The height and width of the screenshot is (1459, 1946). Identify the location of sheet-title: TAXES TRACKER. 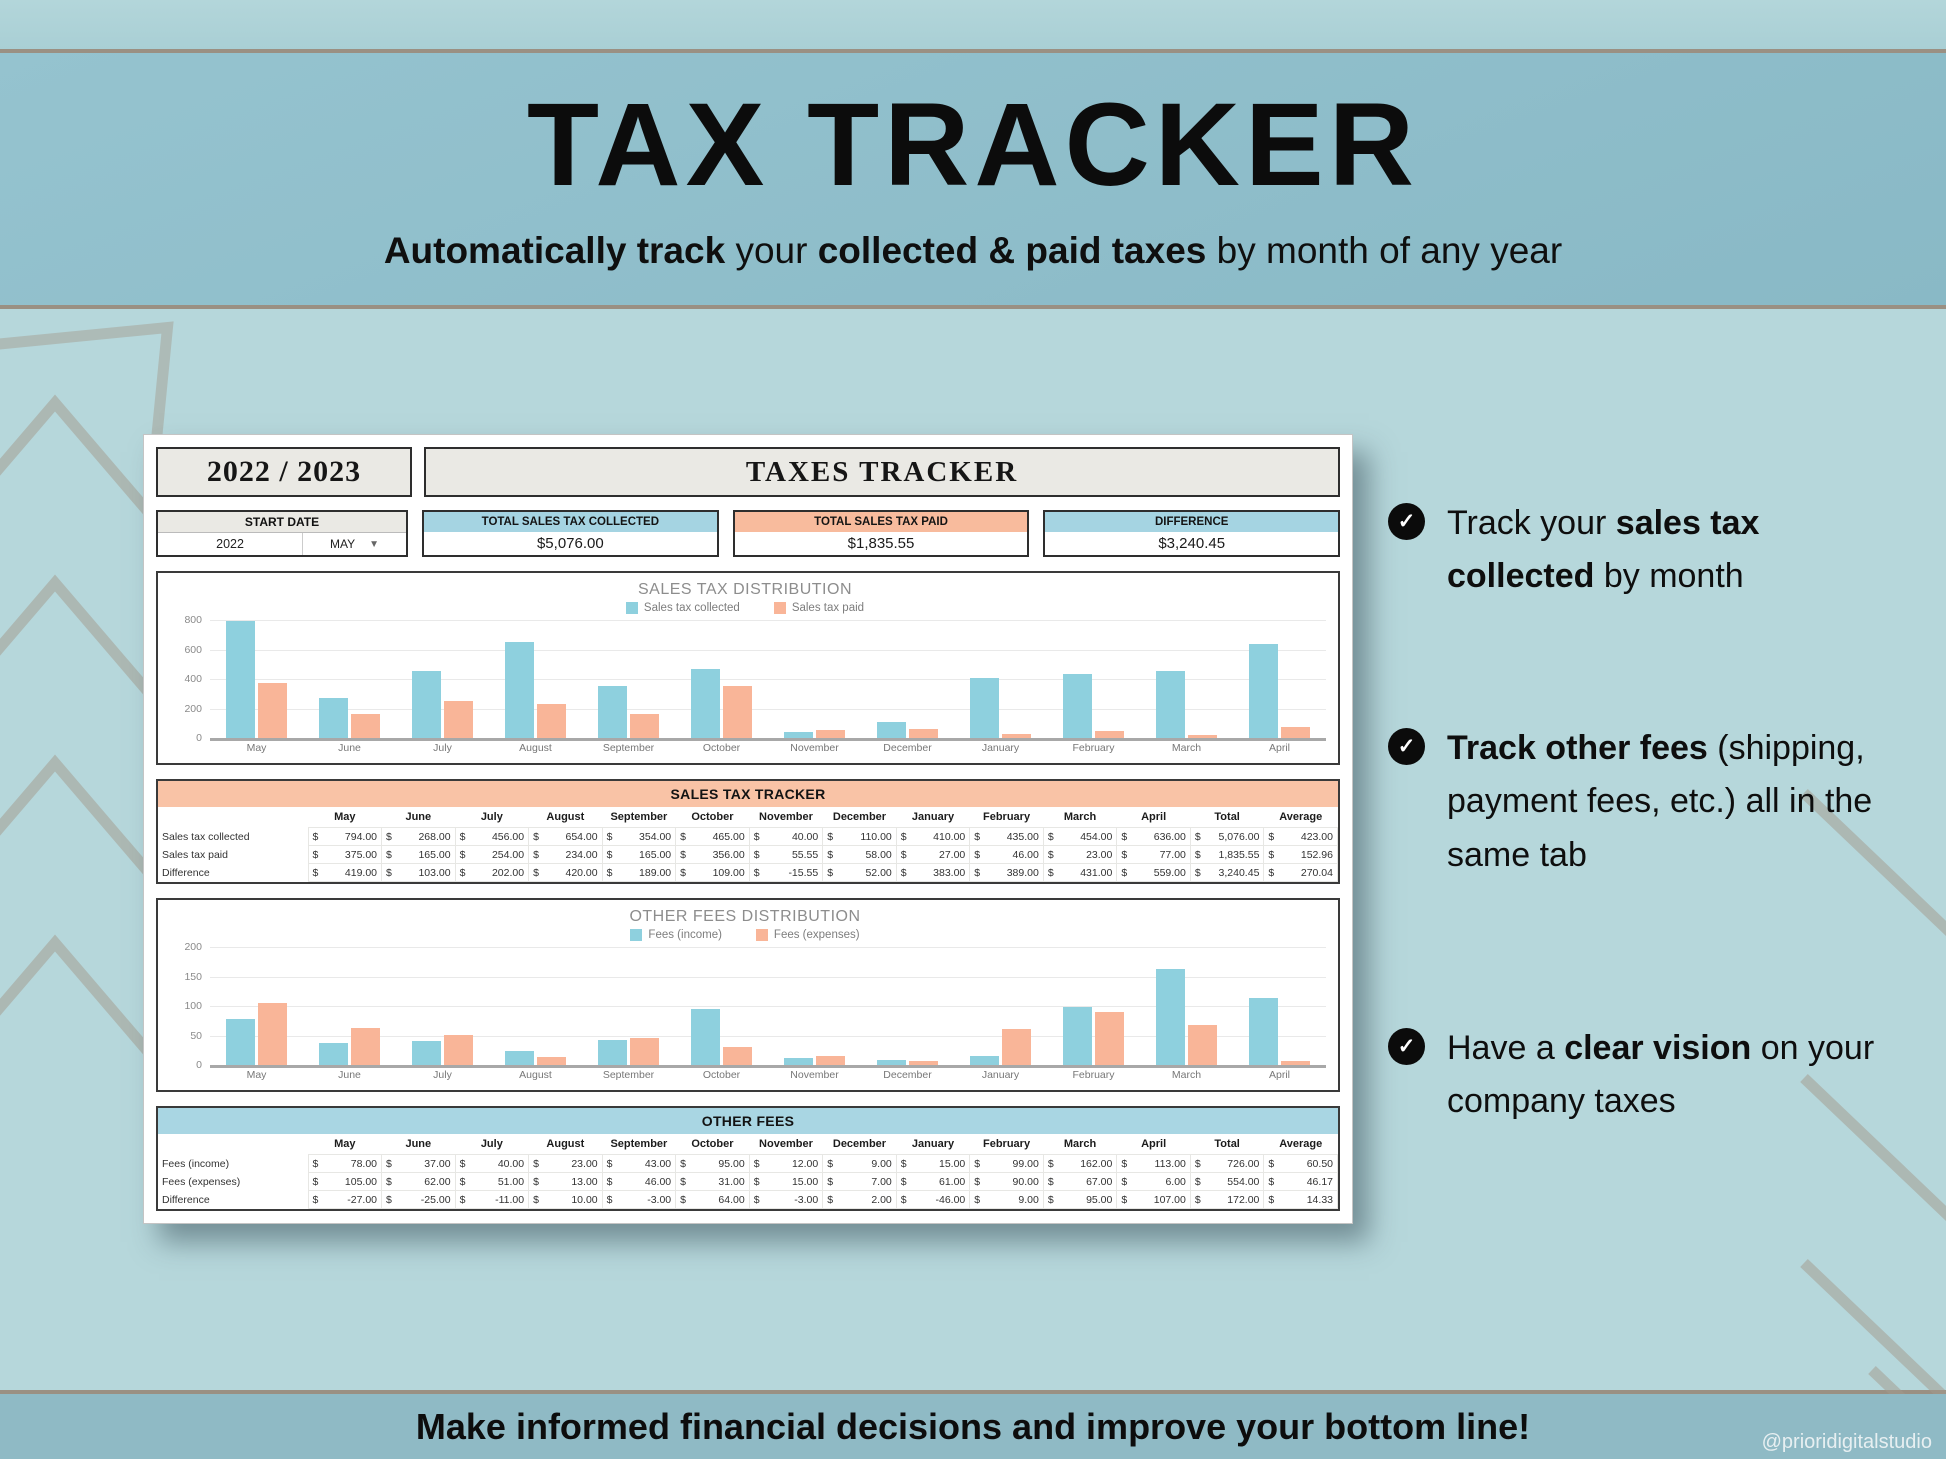
(882, 472).